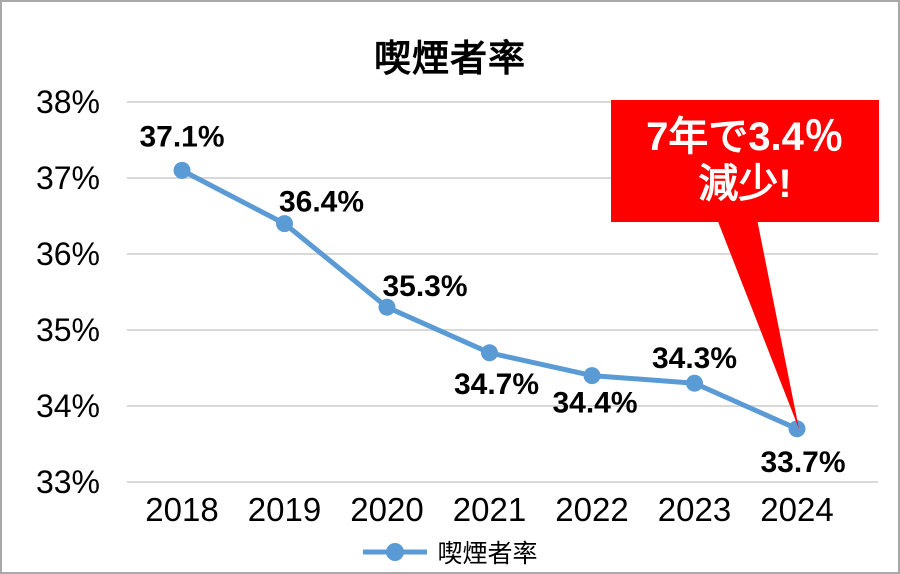  Describe the element at coordinates (745, 136) in the screenshot. I see `callout-text-line1: 7年で3.4％` at that location.